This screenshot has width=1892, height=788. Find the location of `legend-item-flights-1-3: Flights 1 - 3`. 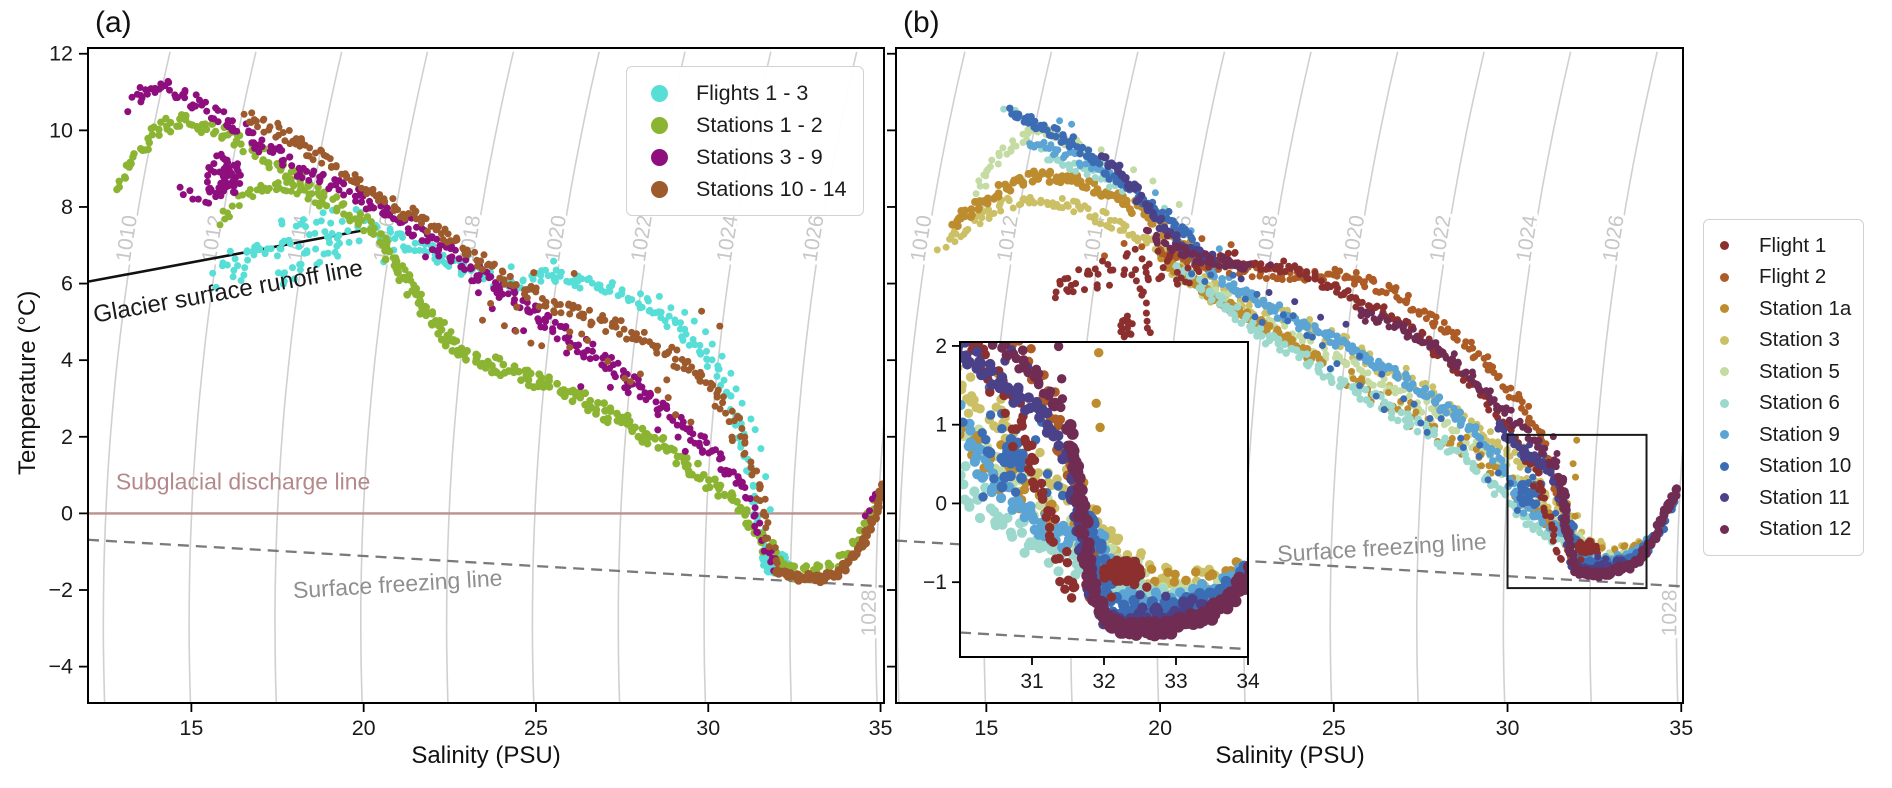

legend-item-flights-1-3: Flights 1 - 3 is located at coordinates (745, 93).